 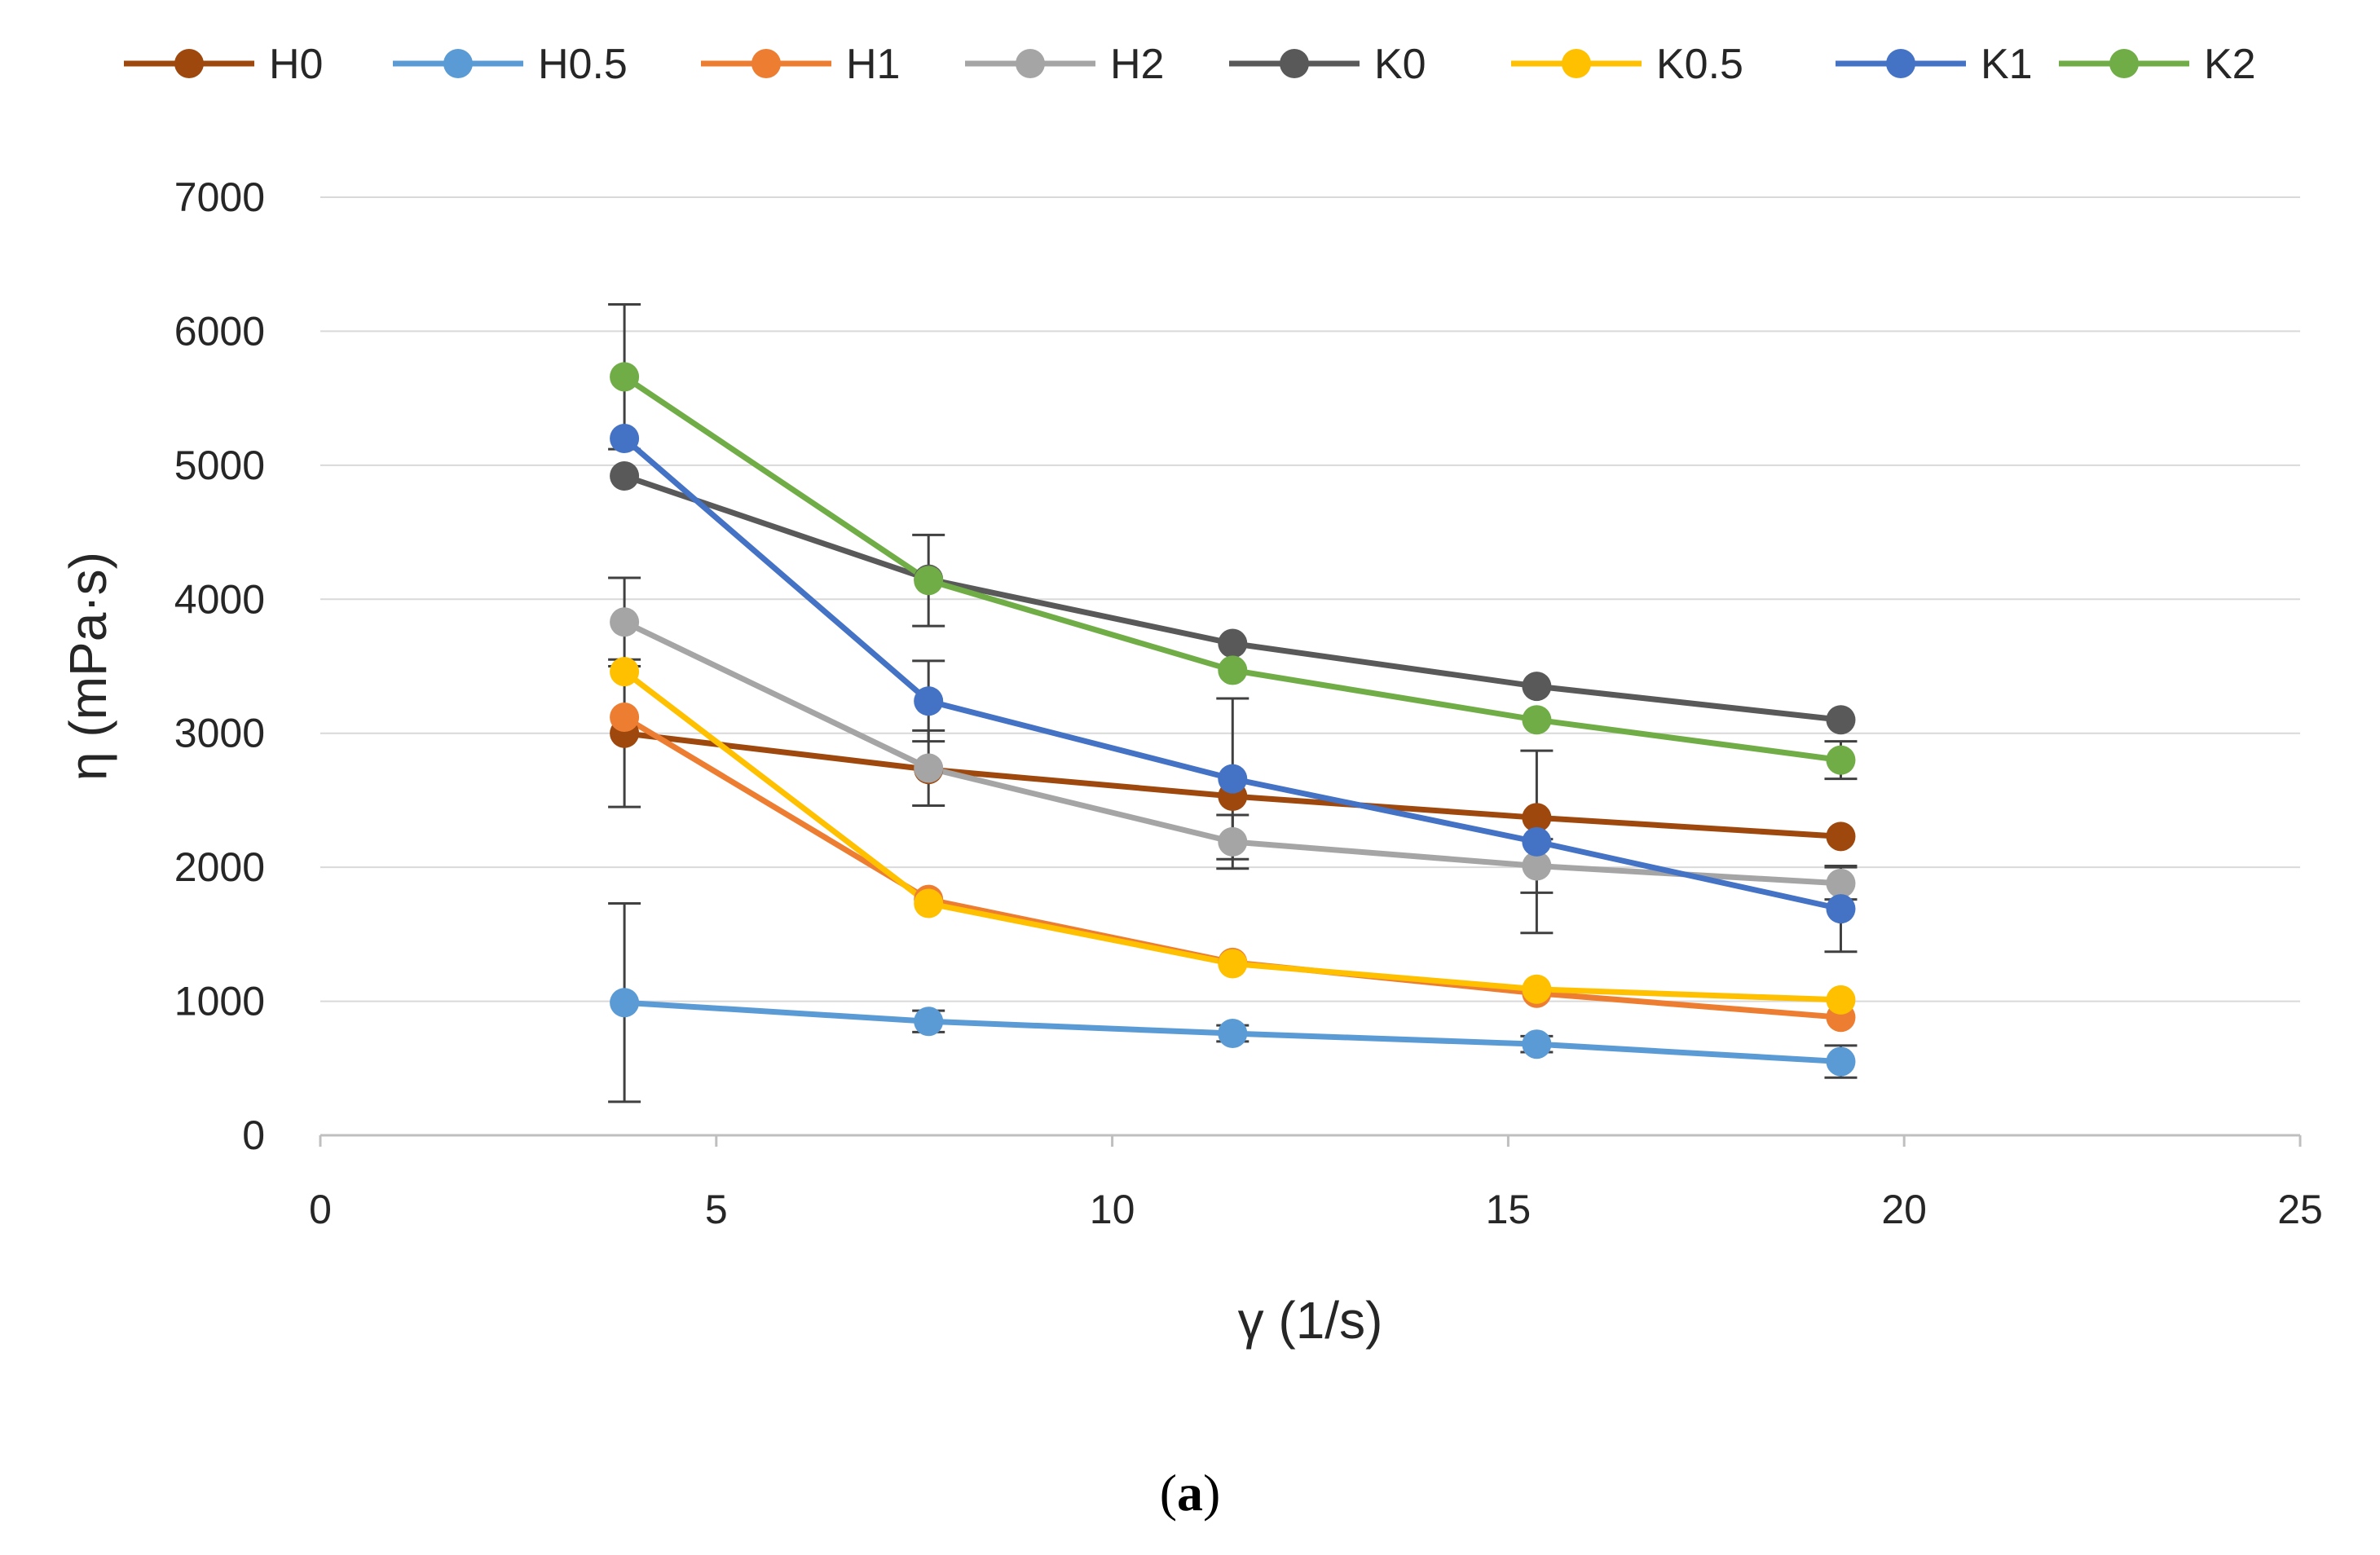 I want to click on x-axis-title: γ (1/s), so click(x=1311, y=1320).